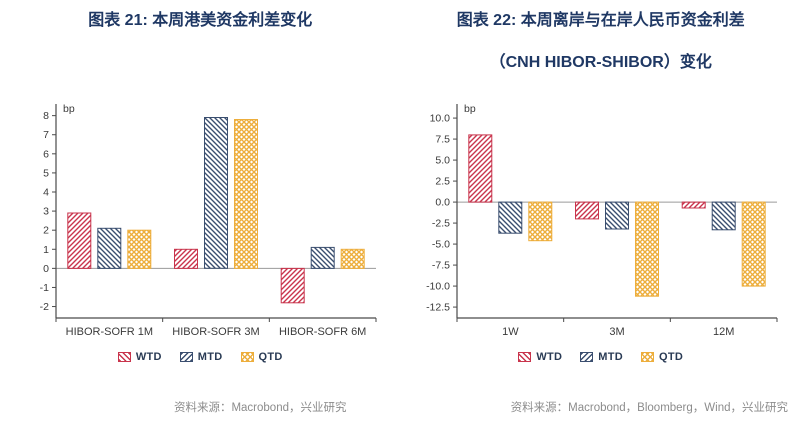 Image resolution: width=801 pixels, height=424 pixels. Describe the element at coordinates (616, 215) in the screenshot. I see `bar-mtd-3m` at that location.